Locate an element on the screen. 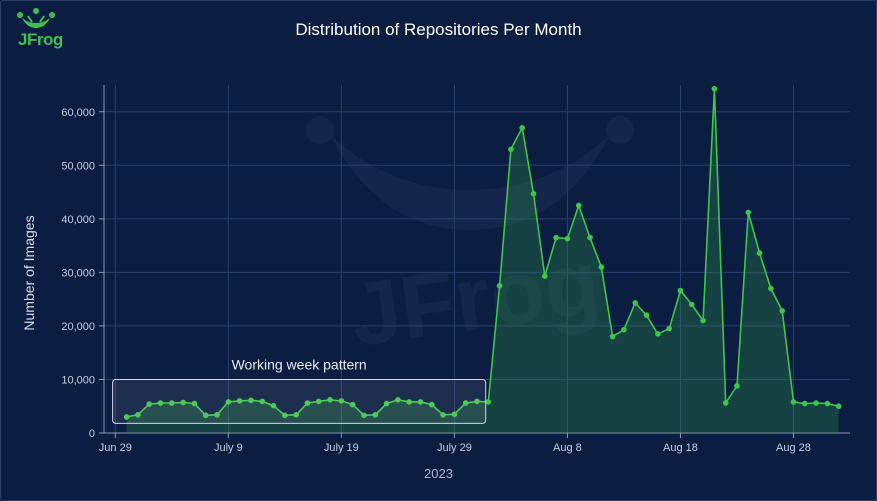 The width and height of the screenshot is (877, 501). x-tick-label: Aug 28 is located at coordinates (793, 448).